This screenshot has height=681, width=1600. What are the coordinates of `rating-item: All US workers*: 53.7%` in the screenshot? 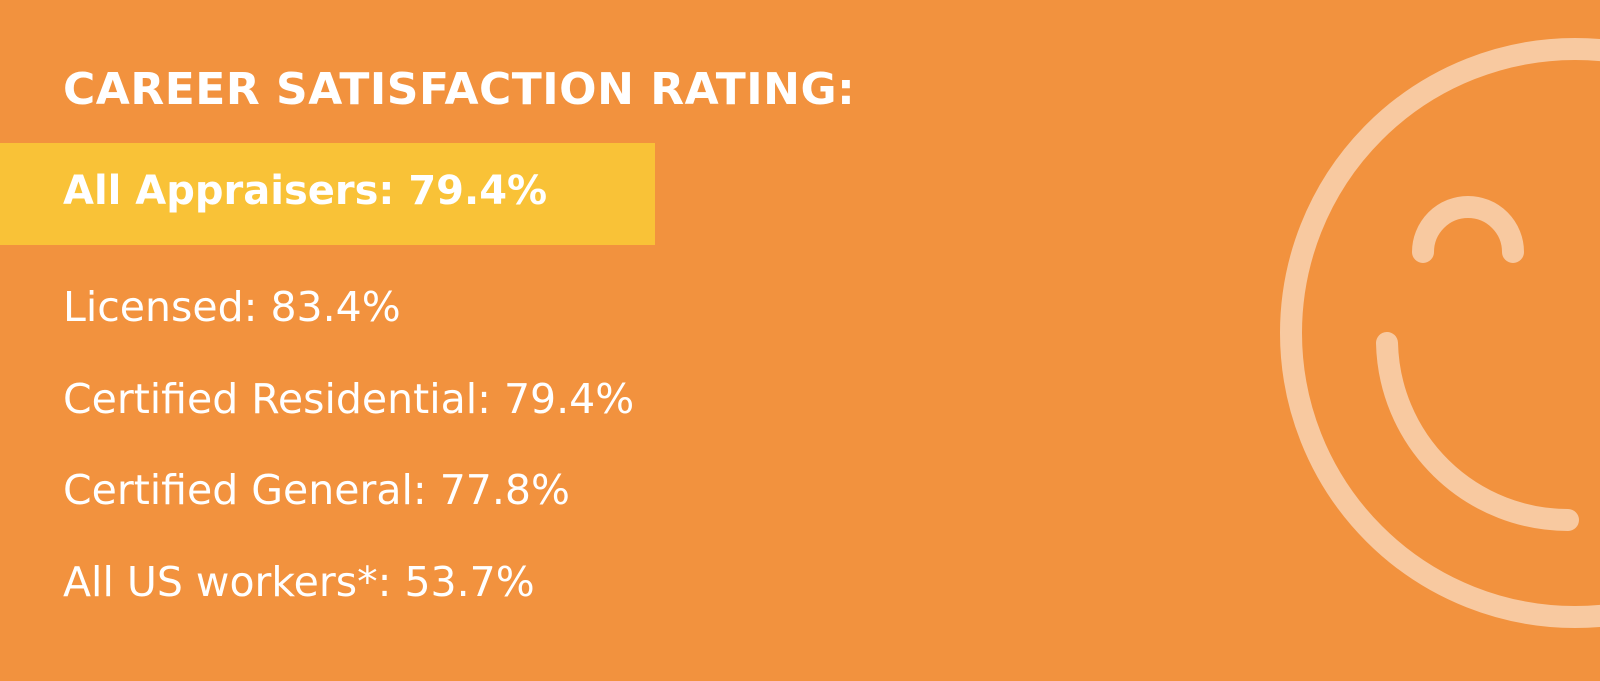 It's located at (299, 582).